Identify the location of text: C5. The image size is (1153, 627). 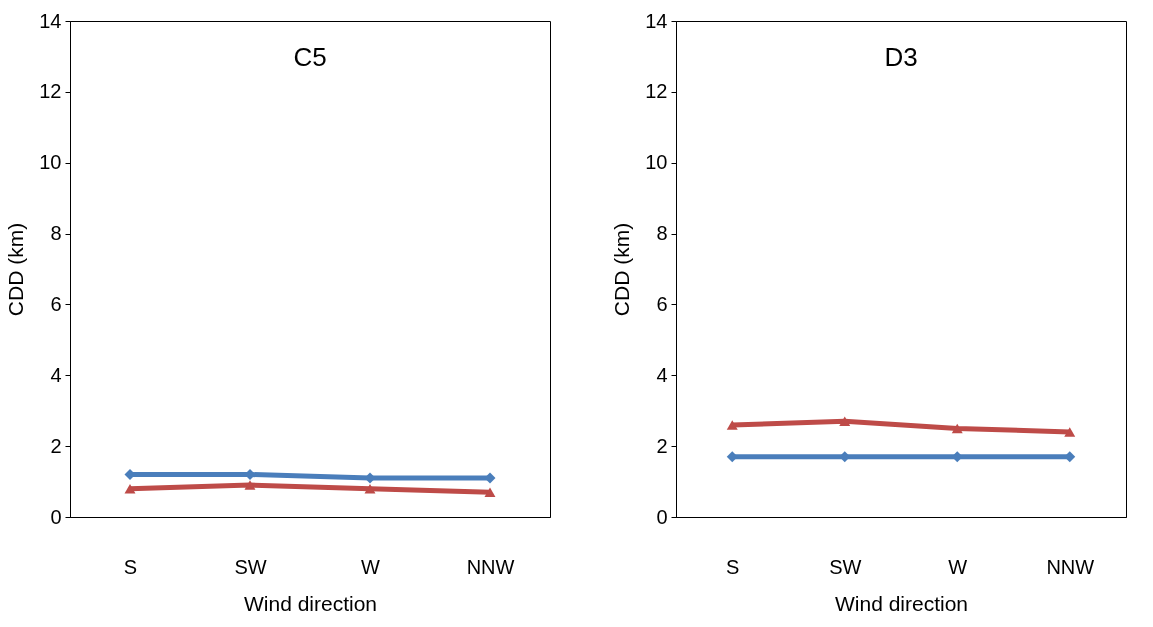
(310, 57).